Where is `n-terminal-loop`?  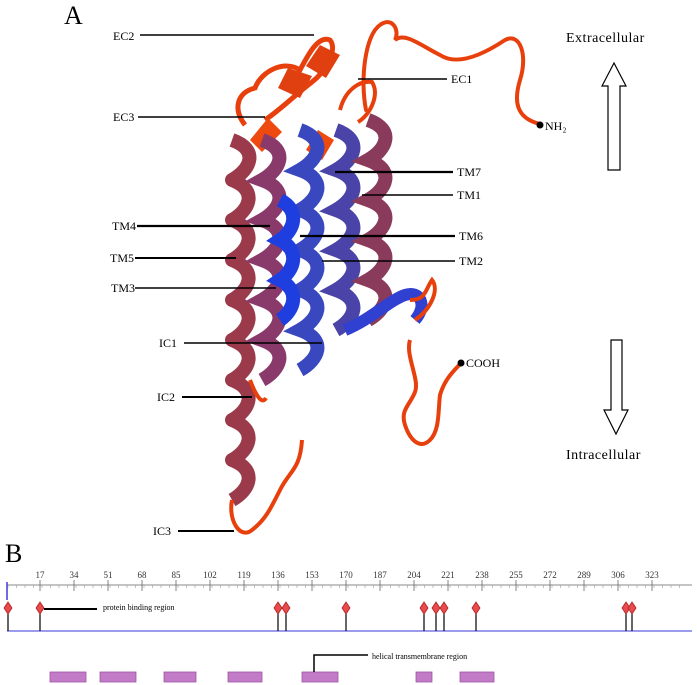
n-terminal-loop is located at coordinates (451, 73).